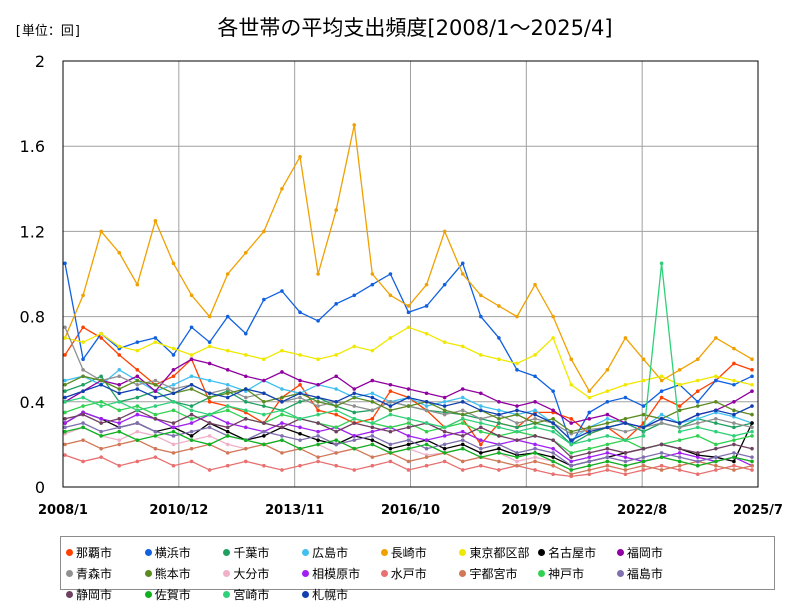  Describe the element at coordinates (262, 594) in the screenshot. I see `legend-item: 宮崎市` at that location.